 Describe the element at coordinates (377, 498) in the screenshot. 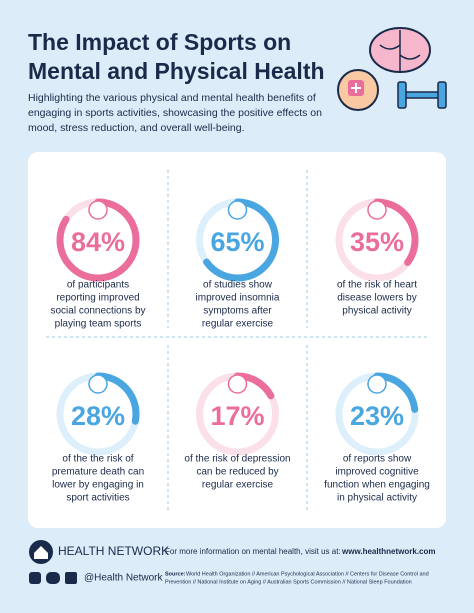

I see `stat-description: in physical activity` at that location.